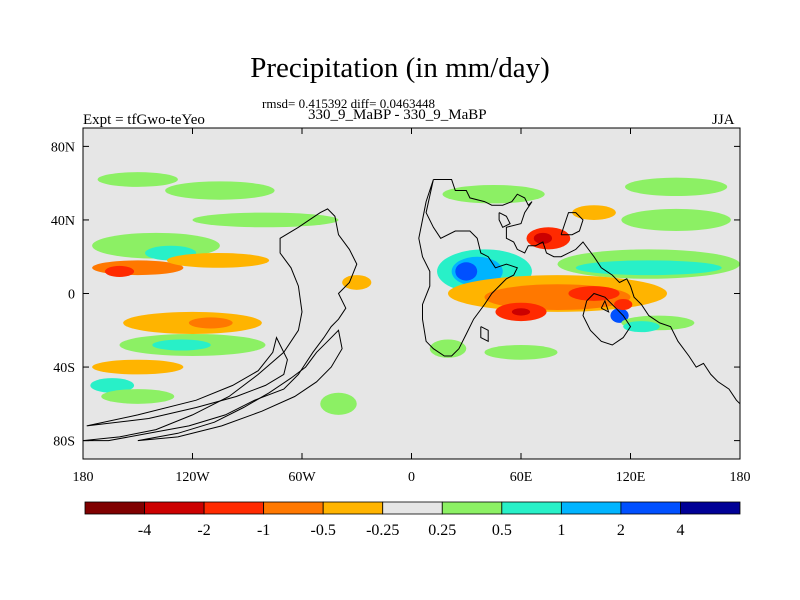 The height and width of the screenshot is (600, 800). Describe the element at coordinates (621, 530) in the screenshot. I see `colorbar-label: 2` at that location.